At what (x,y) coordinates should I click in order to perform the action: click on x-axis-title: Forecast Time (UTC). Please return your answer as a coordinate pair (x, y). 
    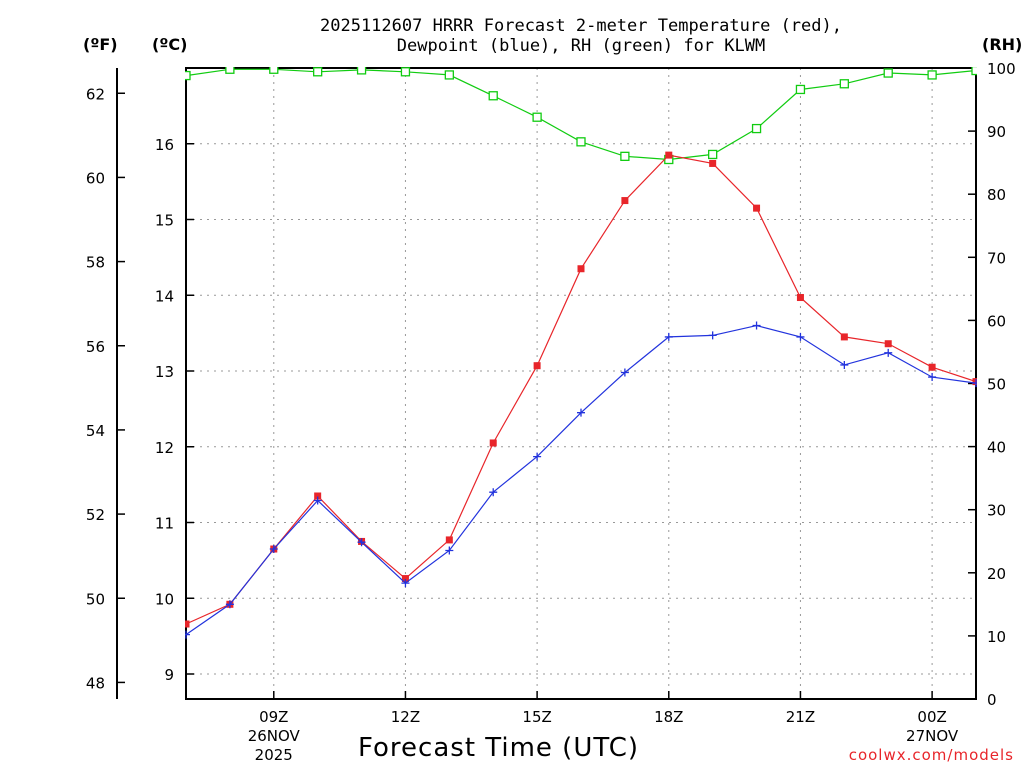
    Looking at the image, I should click on (499, 748).